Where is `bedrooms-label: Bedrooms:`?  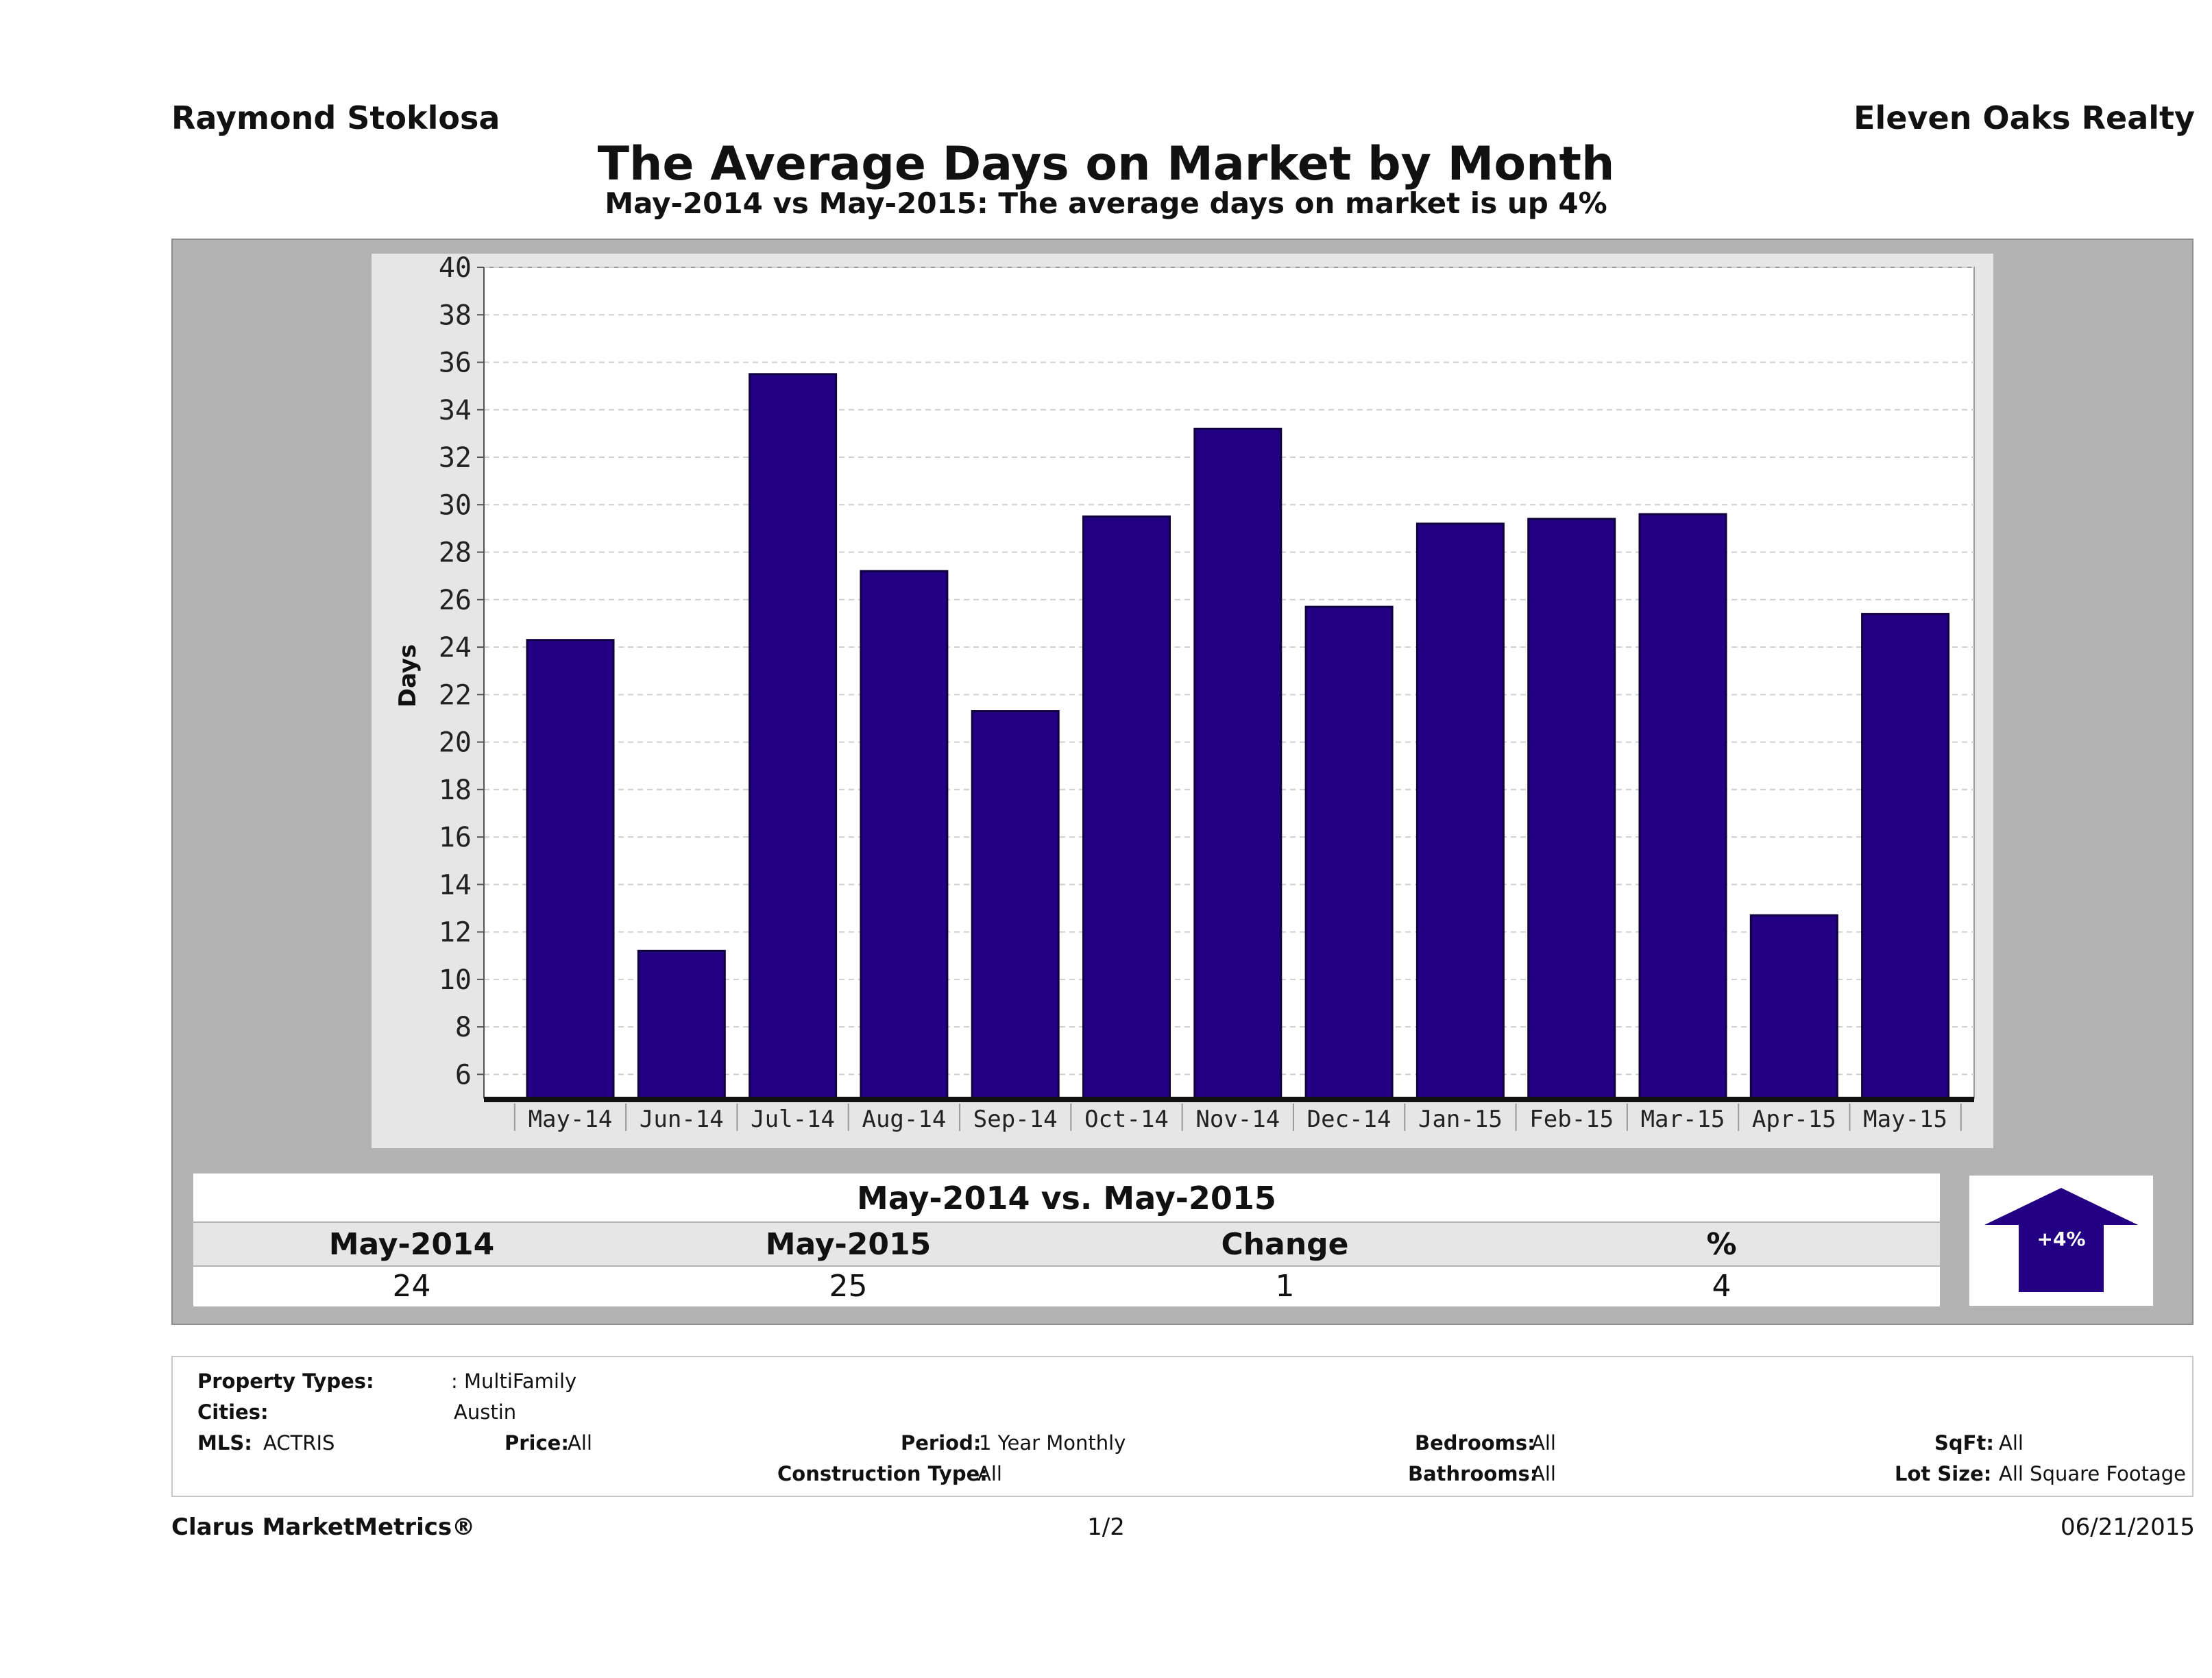 bedrooms-label: Bedrooms: is located at coordinates (1475, 1443).